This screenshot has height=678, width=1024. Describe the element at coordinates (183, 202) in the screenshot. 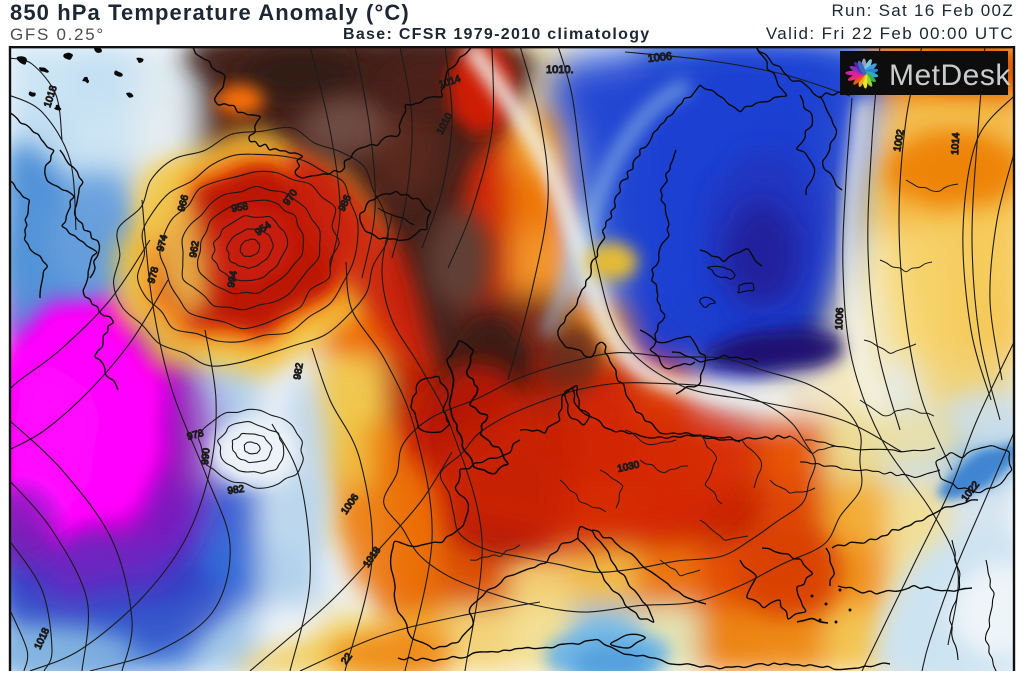

I see `svg-text: 966` at that location.